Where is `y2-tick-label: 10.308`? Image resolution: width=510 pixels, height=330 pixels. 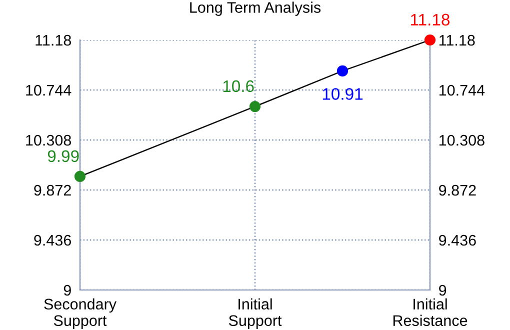
y2-tick-label: 10.308 is located at coordinates (462, 140).